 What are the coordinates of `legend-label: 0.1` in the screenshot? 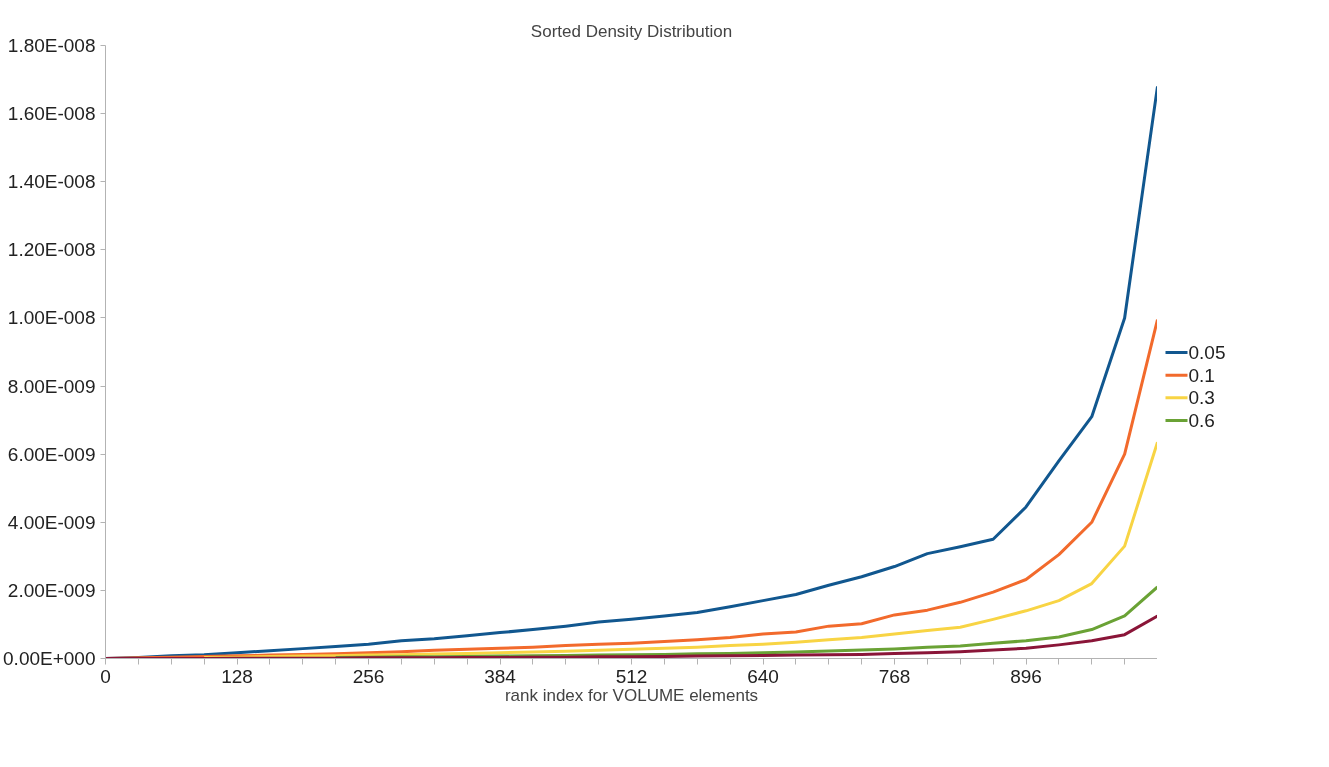 It's located at (1201, 375).